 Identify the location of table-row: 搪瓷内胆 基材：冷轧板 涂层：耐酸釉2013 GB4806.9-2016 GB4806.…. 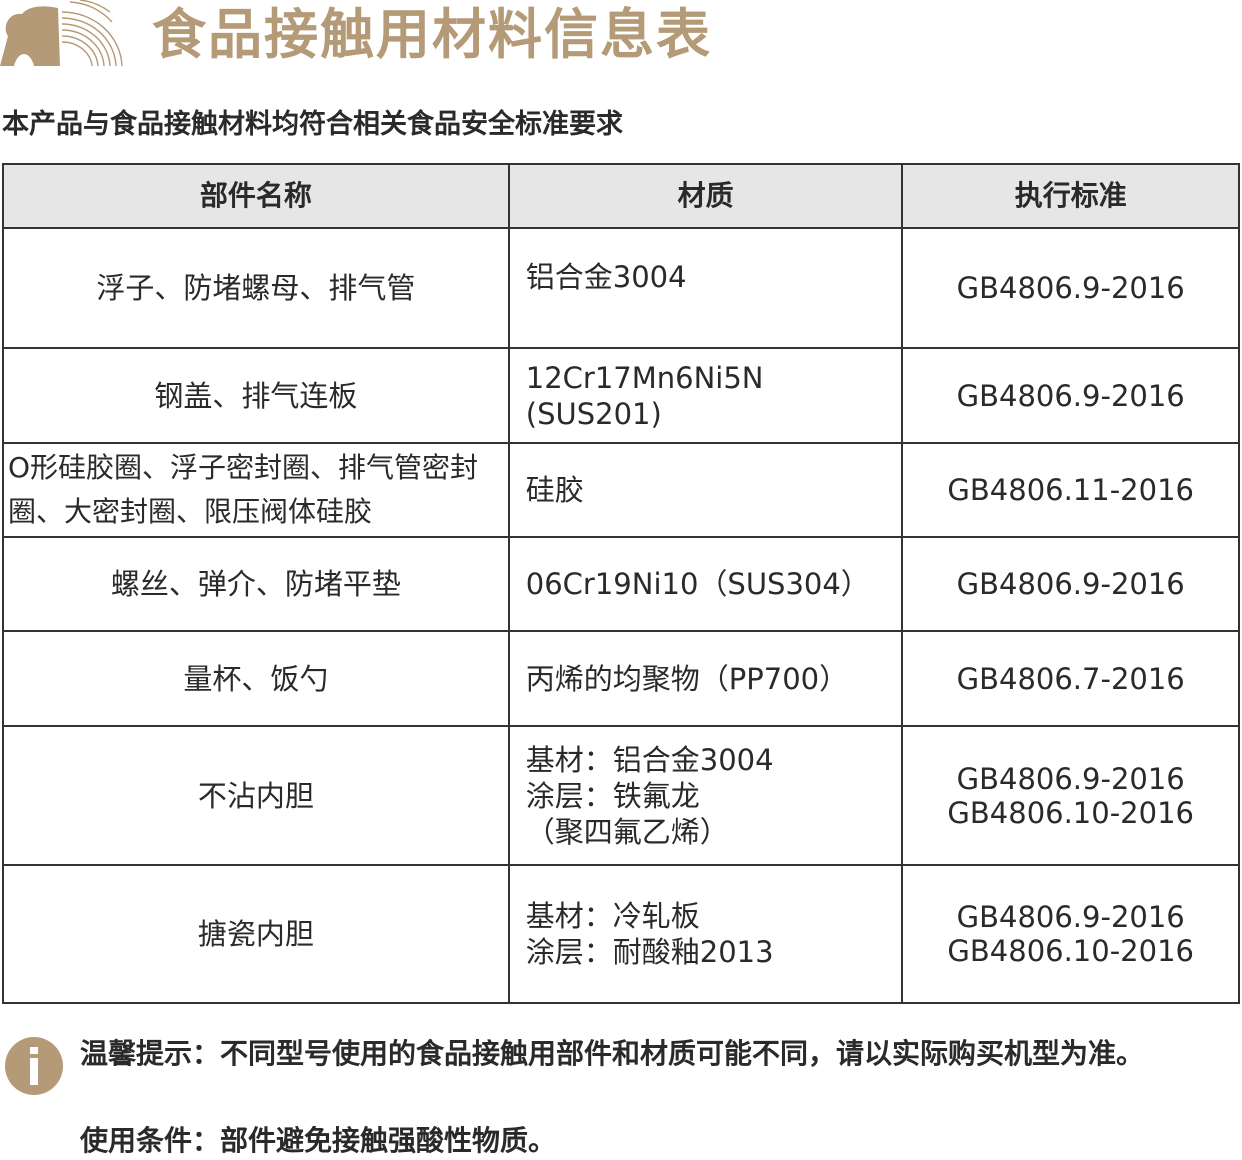
(621, 934).